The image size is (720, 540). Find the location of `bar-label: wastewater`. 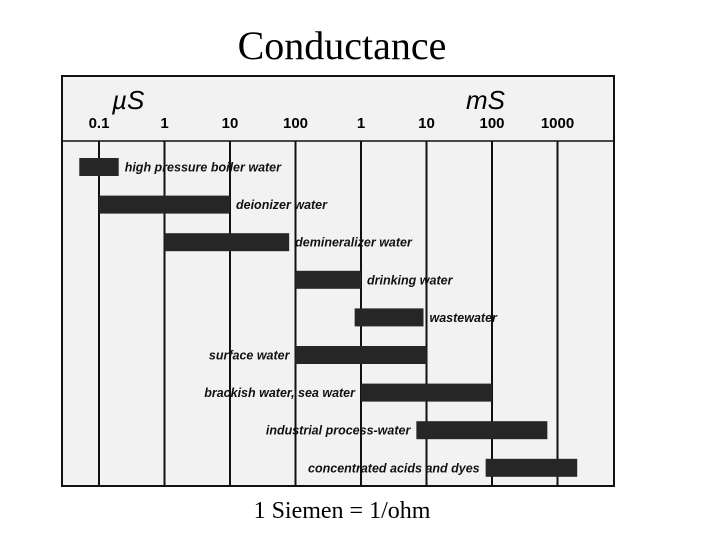

bar-label: wastewater is located at coordinates (464, 318).